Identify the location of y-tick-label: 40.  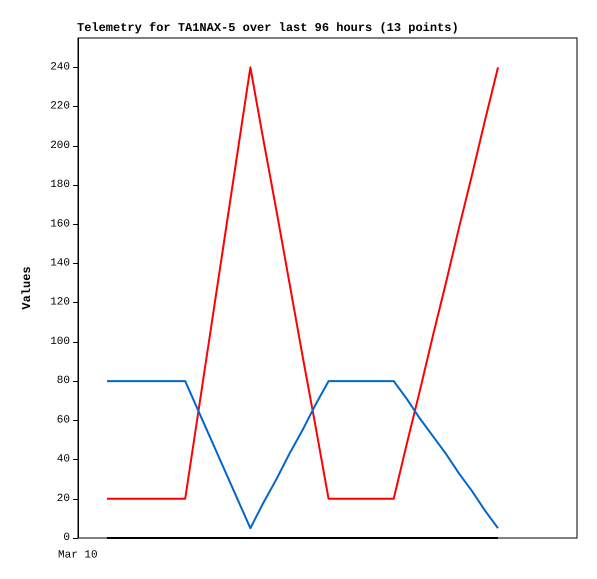
(63, 460).